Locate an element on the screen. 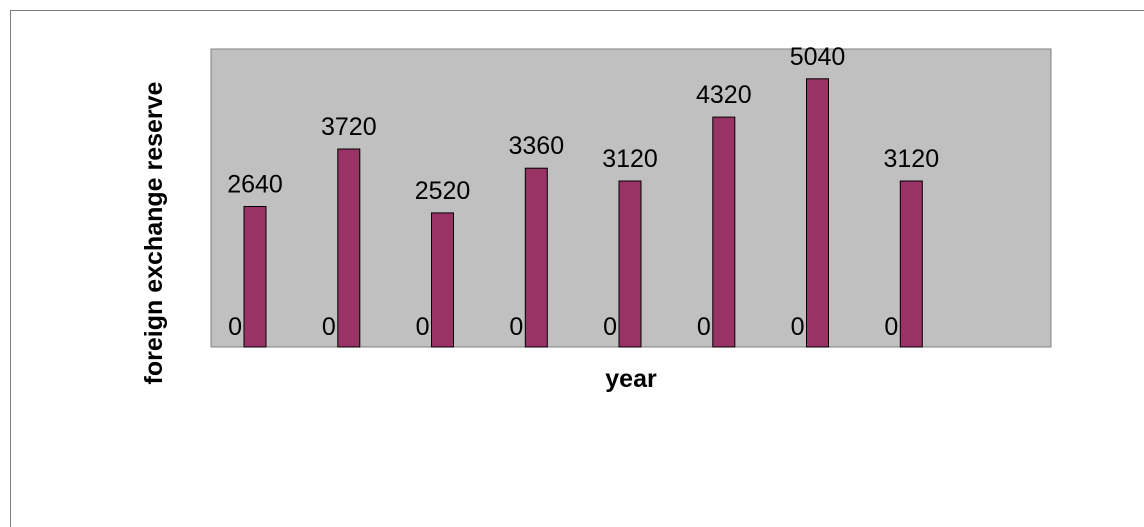  zero-label-1: 0 is located at coordinates (235, 327).